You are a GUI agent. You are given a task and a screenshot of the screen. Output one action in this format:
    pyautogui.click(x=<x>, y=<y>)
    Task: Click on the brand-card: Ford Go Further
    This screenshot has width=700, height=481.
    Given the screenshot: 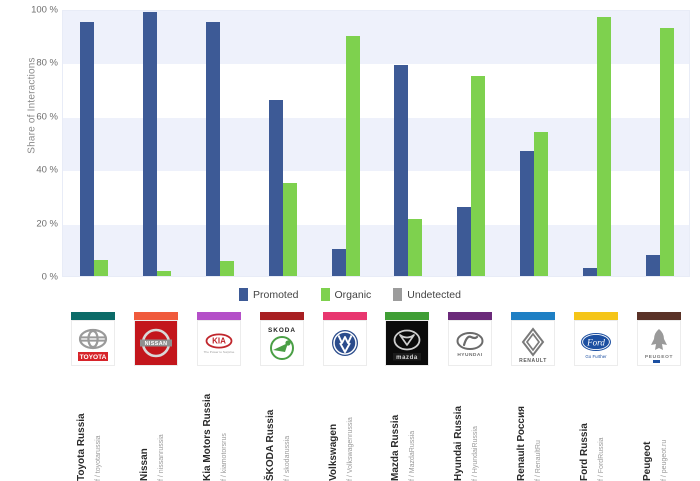 What is the action you would take?
    pyautogui.click(x=595, y=339)
    